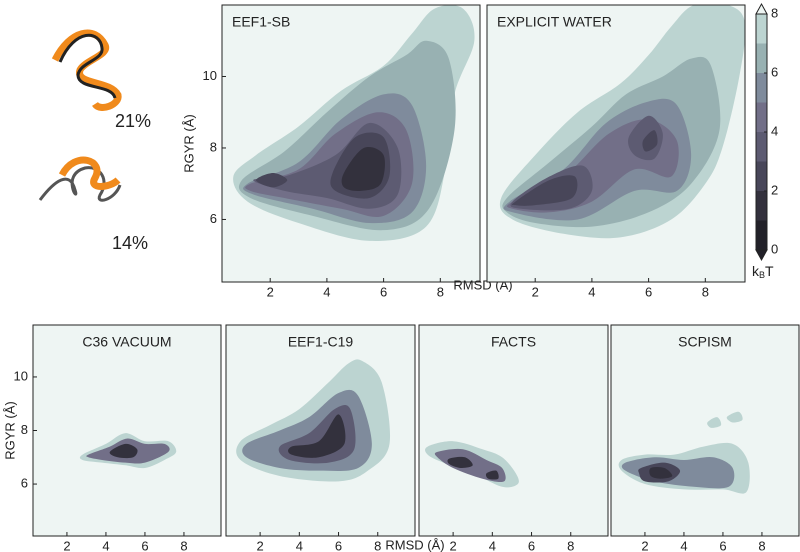  What do you see at coordinates (261, 22) in the screenshot?
I see `panel-title: EEF1-SB` at bounding box center [261, 22].